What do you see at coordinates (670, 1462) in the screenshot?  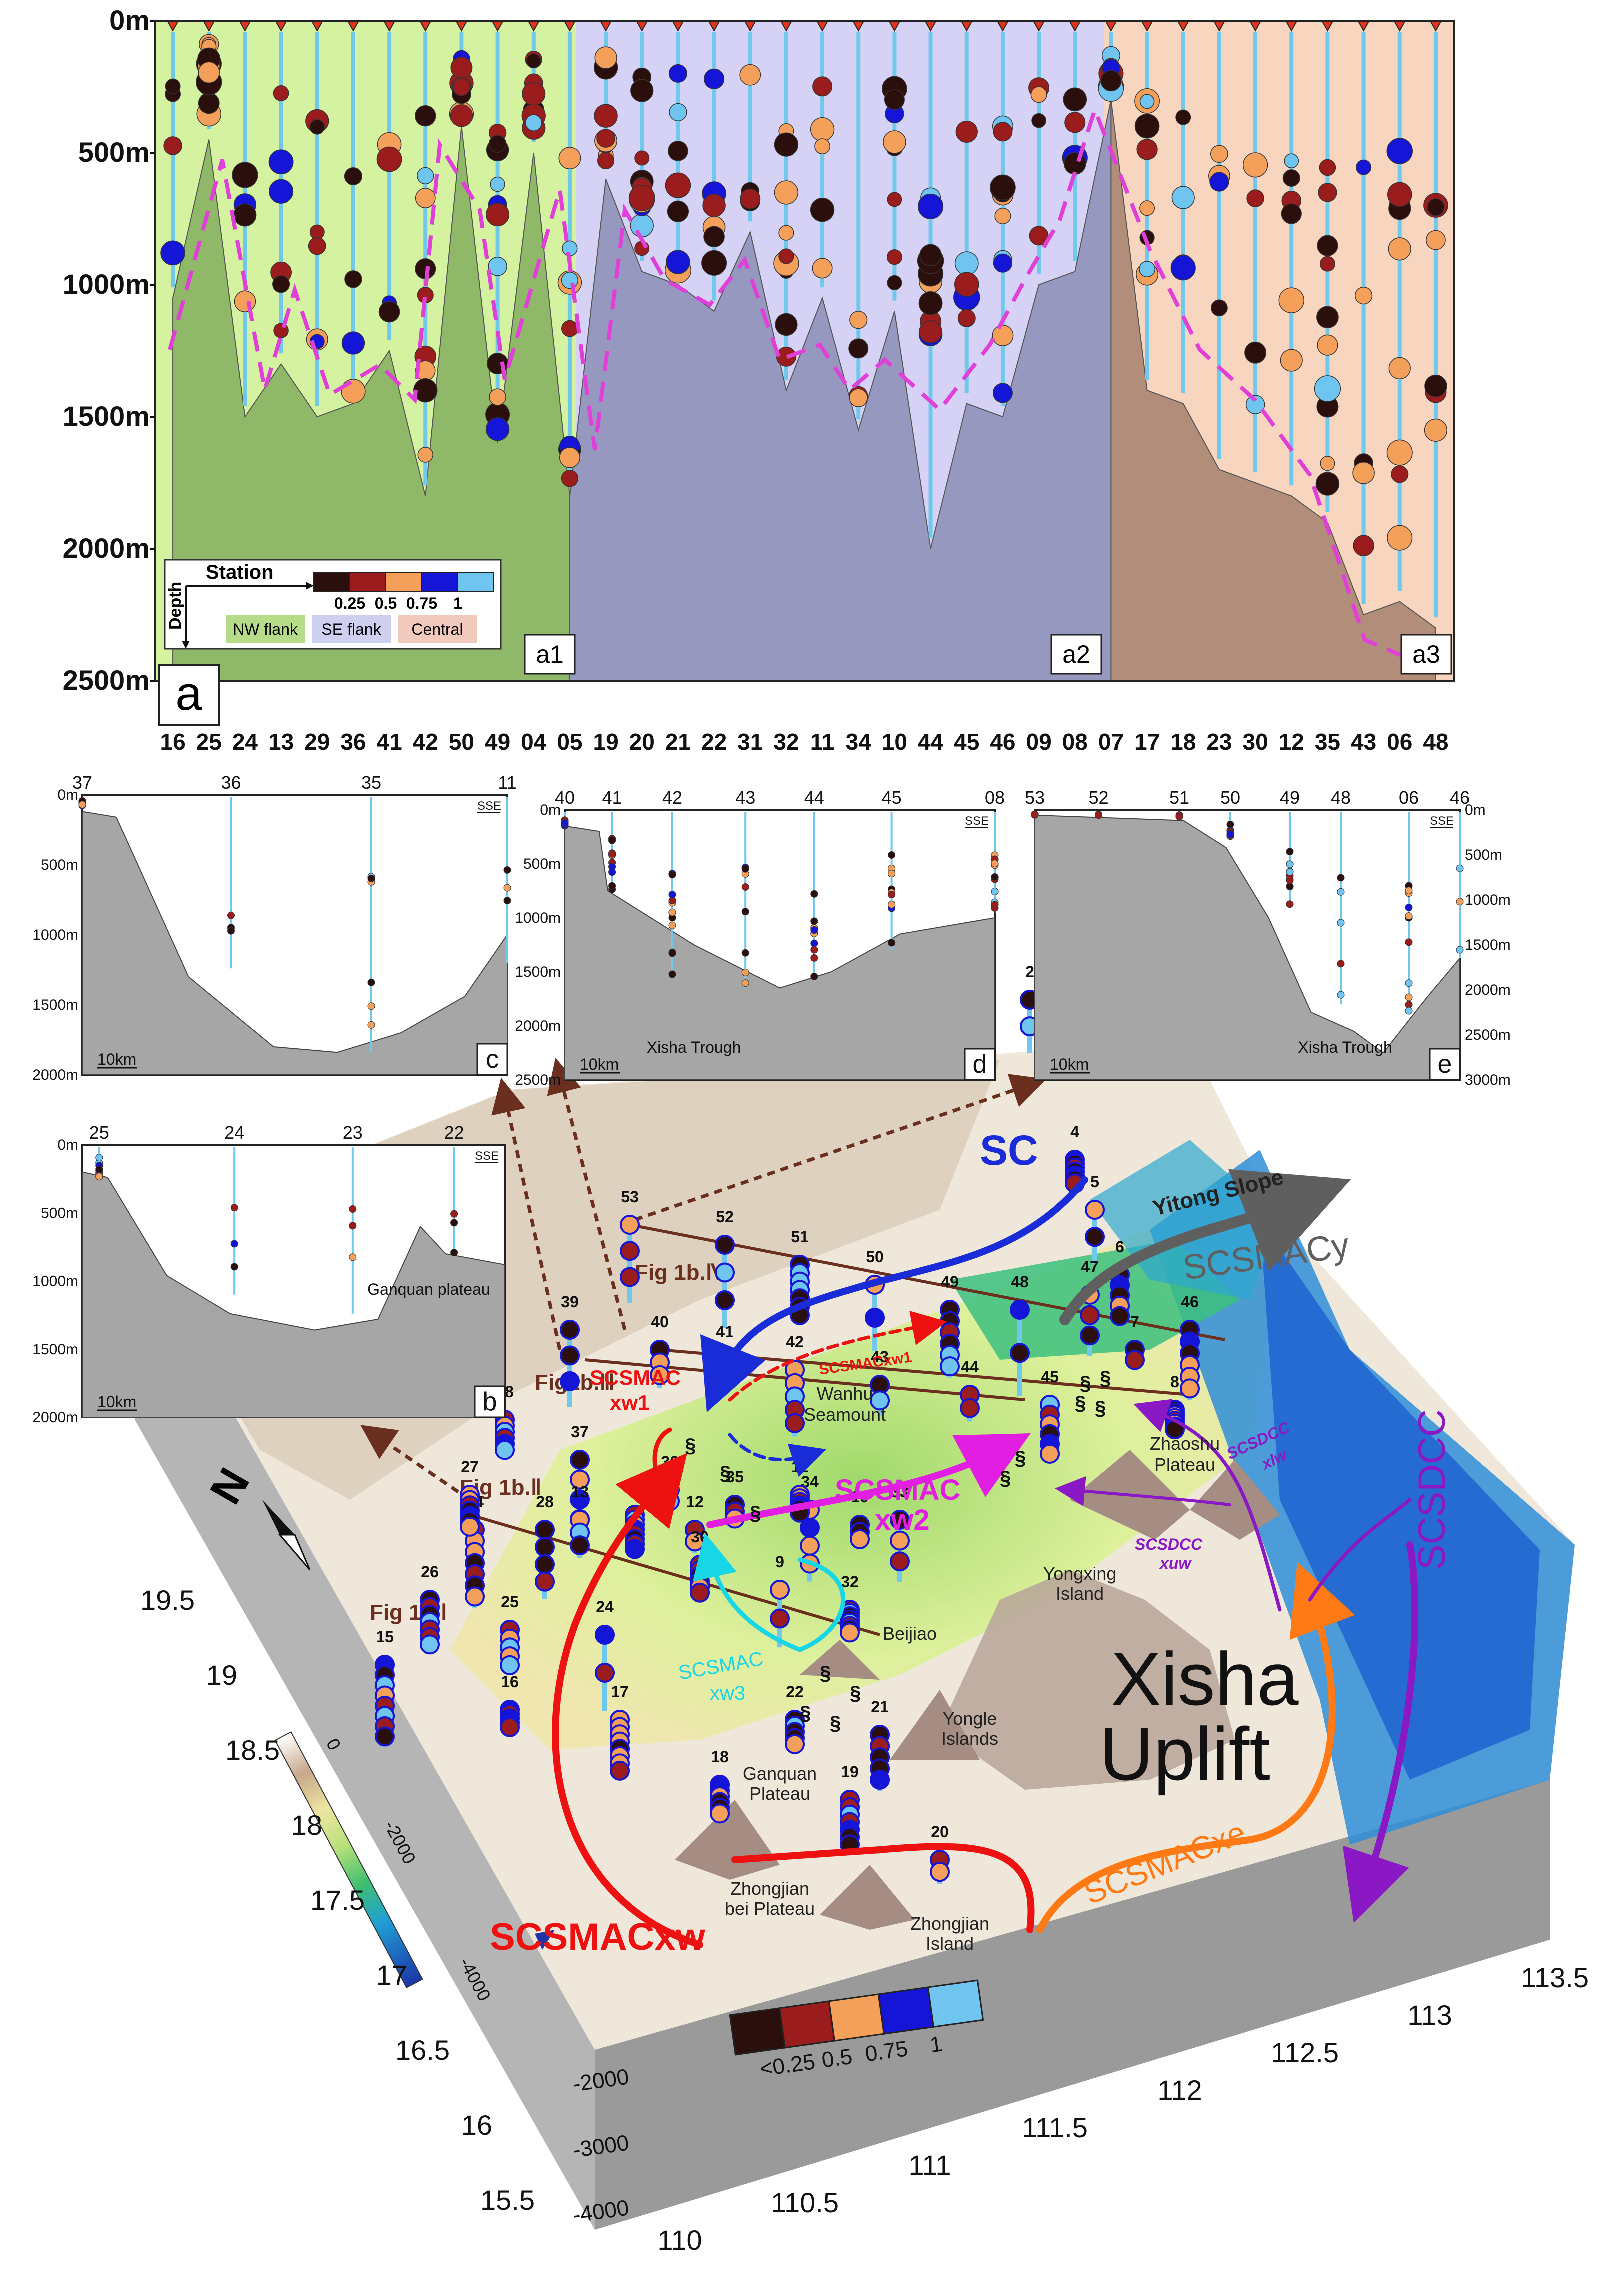 I see `map-station-label: 36` at bounding box center [670, 1462].